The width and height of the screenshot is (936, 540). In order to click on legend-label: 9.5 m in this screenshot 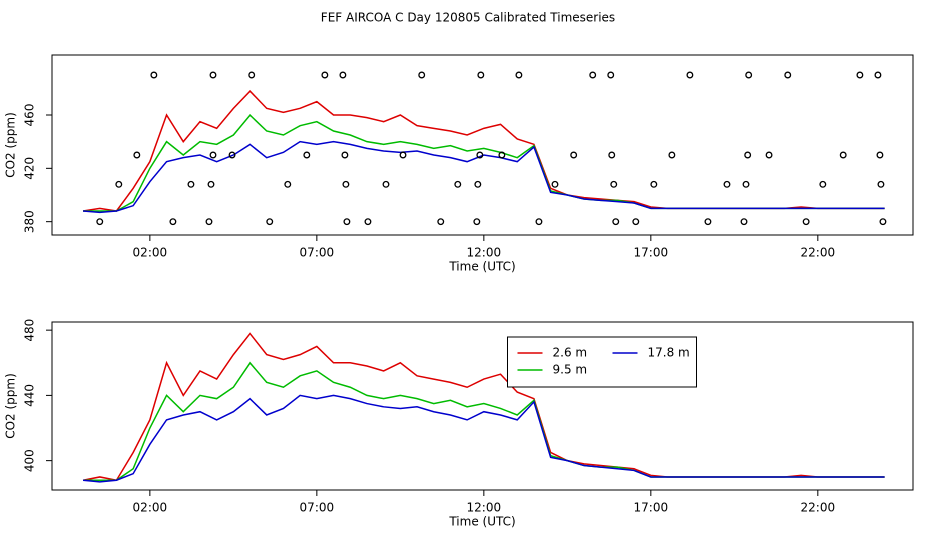, I will do `click(570, 370)`.